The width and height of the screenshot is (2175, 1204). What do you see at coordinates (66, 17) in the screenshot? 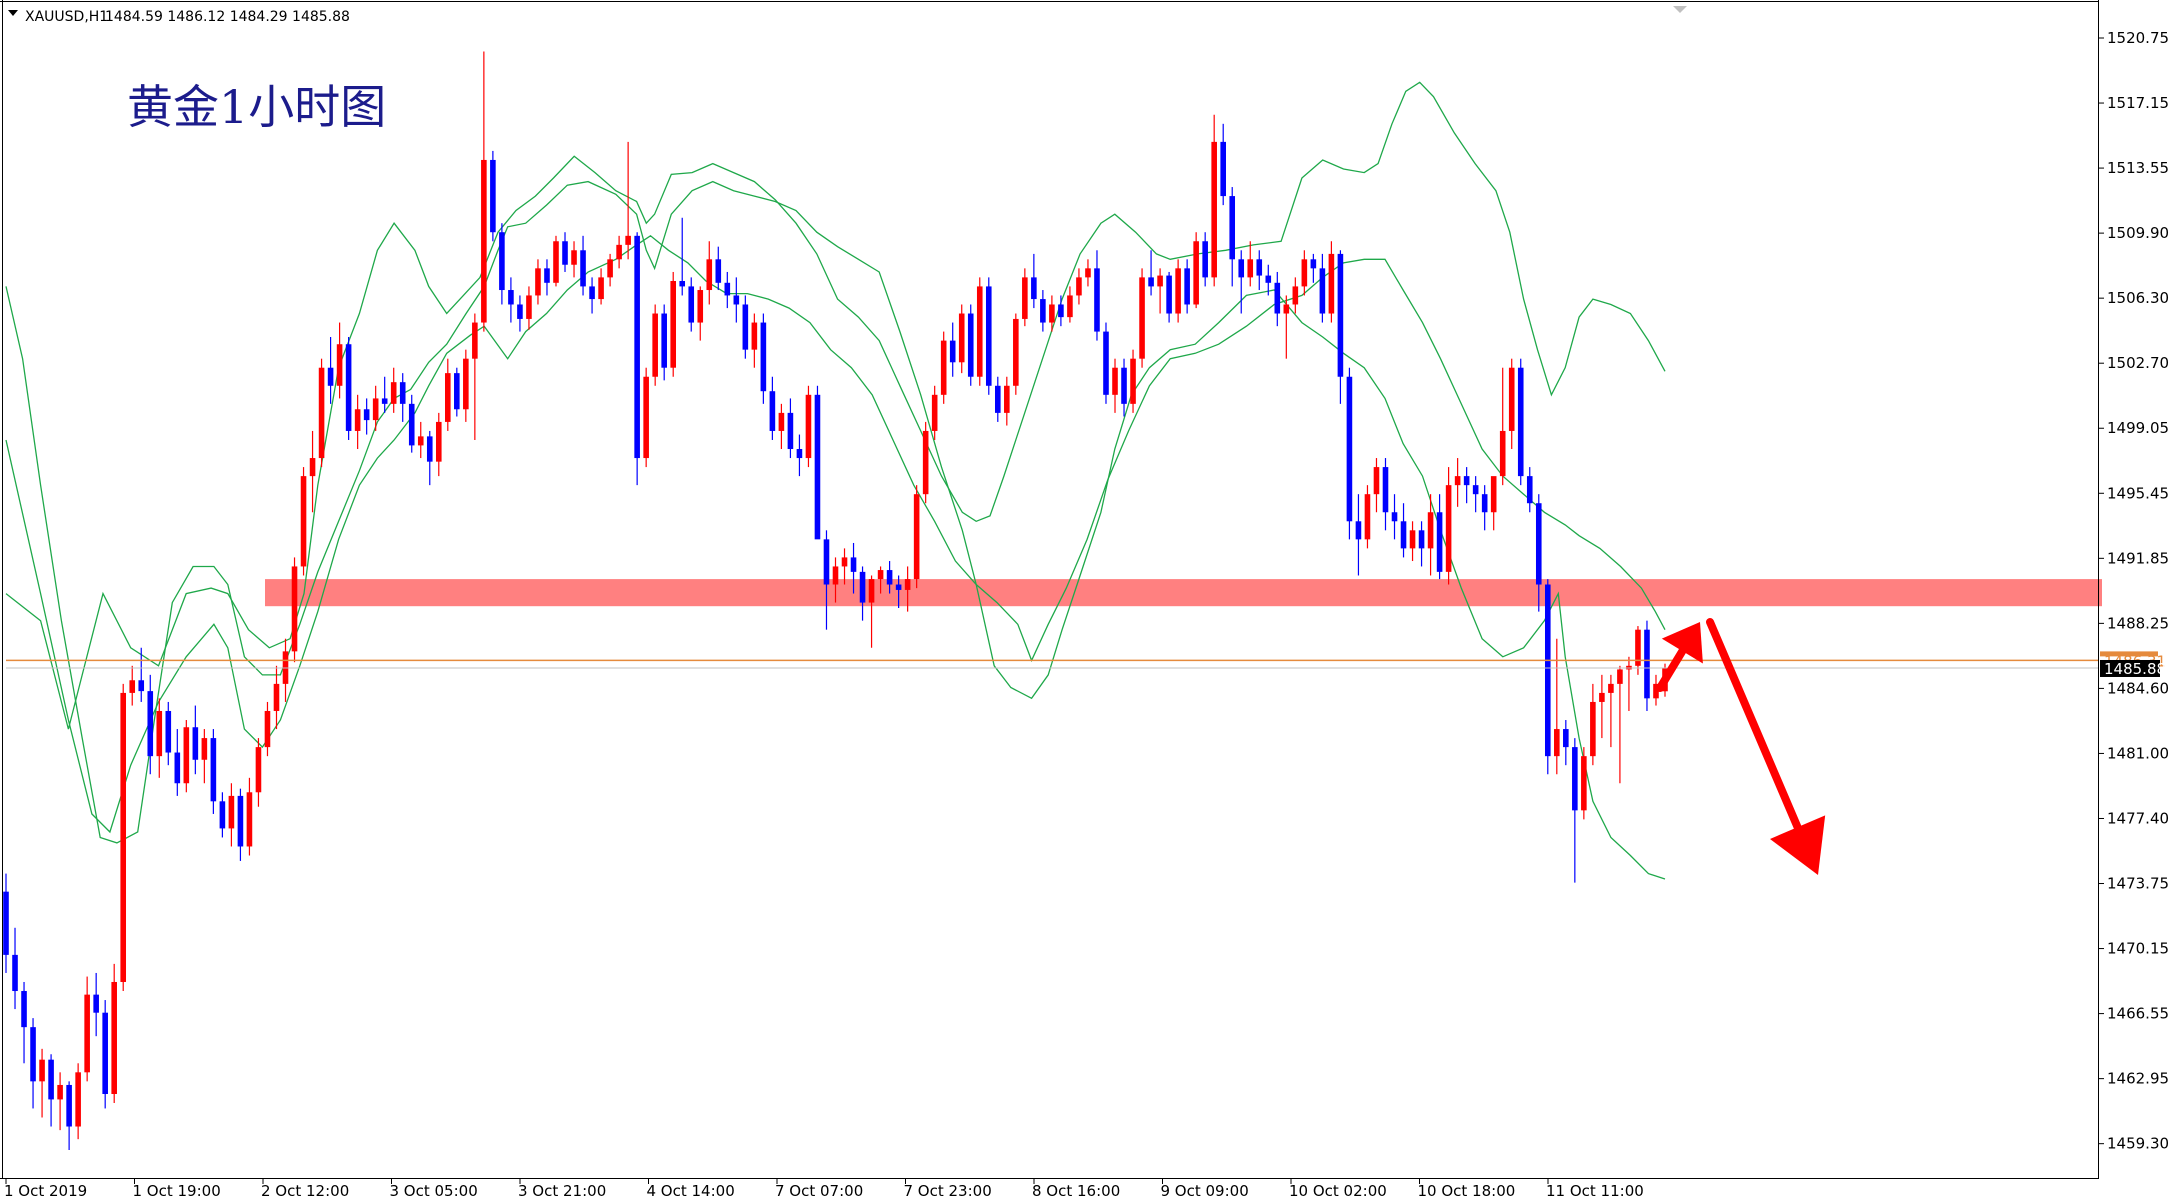
I see `symbol-label: XAUUSD,H1` at bounding box center [66, 17].